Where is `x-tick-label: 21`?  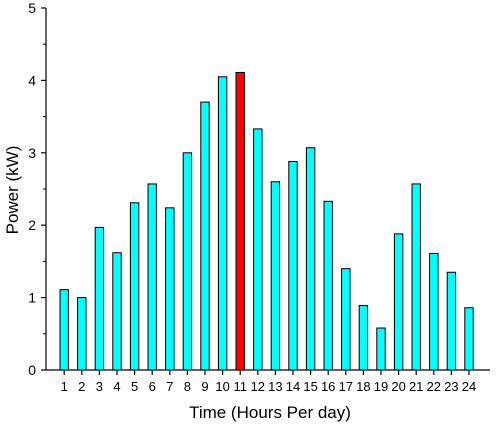 x-tick-label: 21 is located at coordinates (416, 386).